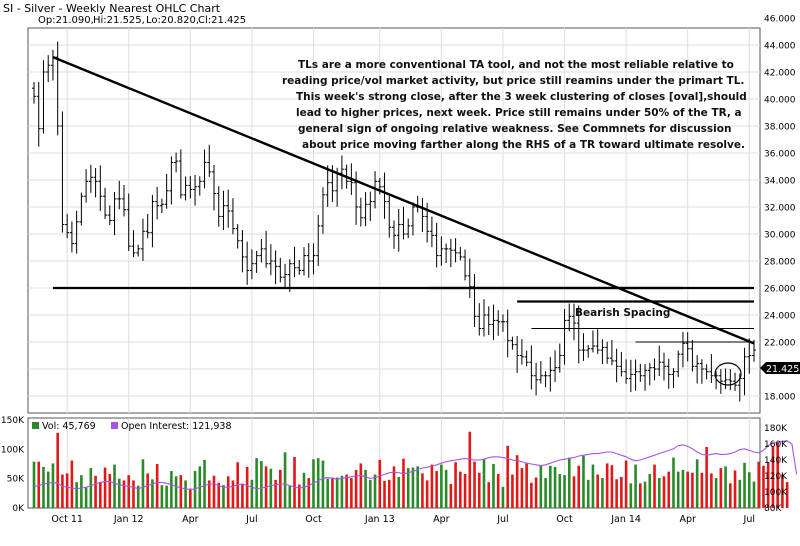  Describe the element at coordinates (780, 236) in the screenshot. I see `price-tick-label: 30.000` at that location.